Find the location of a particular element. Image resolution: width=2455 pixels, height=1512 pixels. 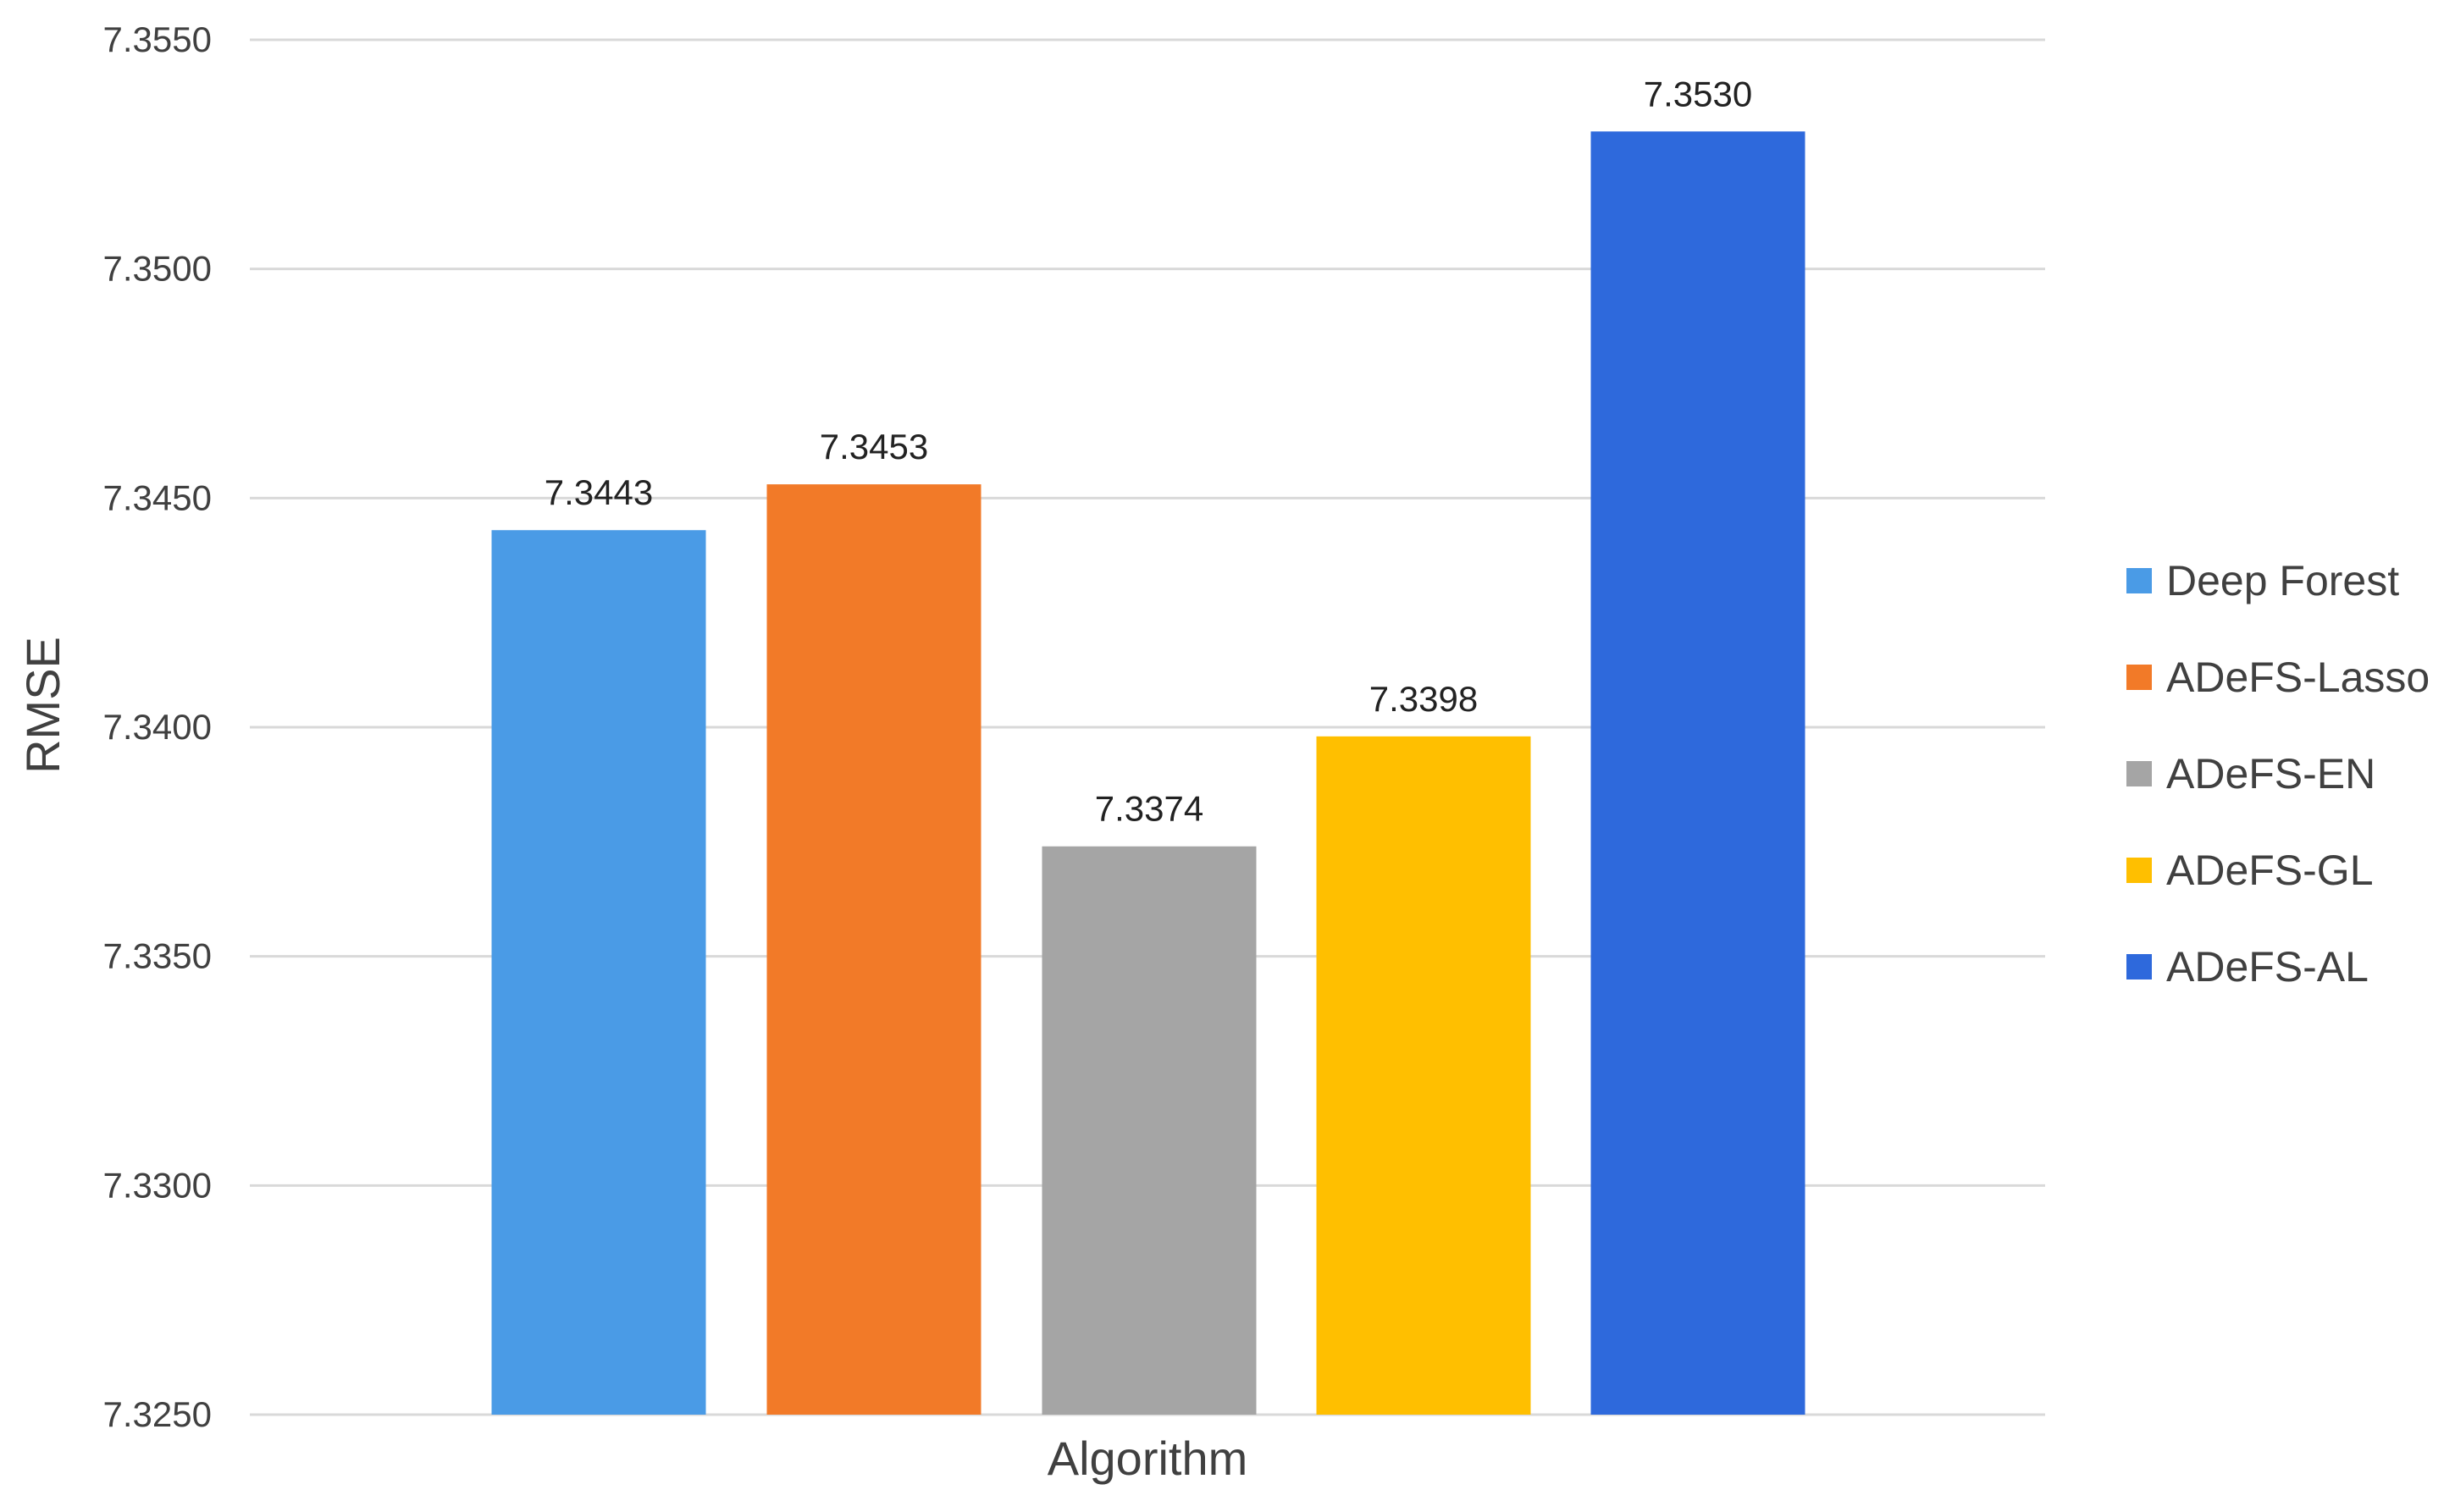

data-label: 7.3443 is located at coordinates (599, 492).